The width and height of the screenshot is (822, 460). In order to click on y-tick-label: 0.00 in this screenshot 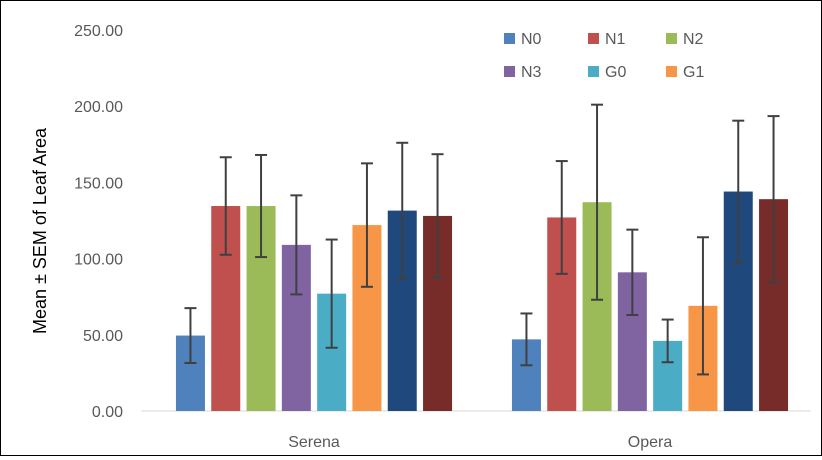, I will do `click(107, 412)`.